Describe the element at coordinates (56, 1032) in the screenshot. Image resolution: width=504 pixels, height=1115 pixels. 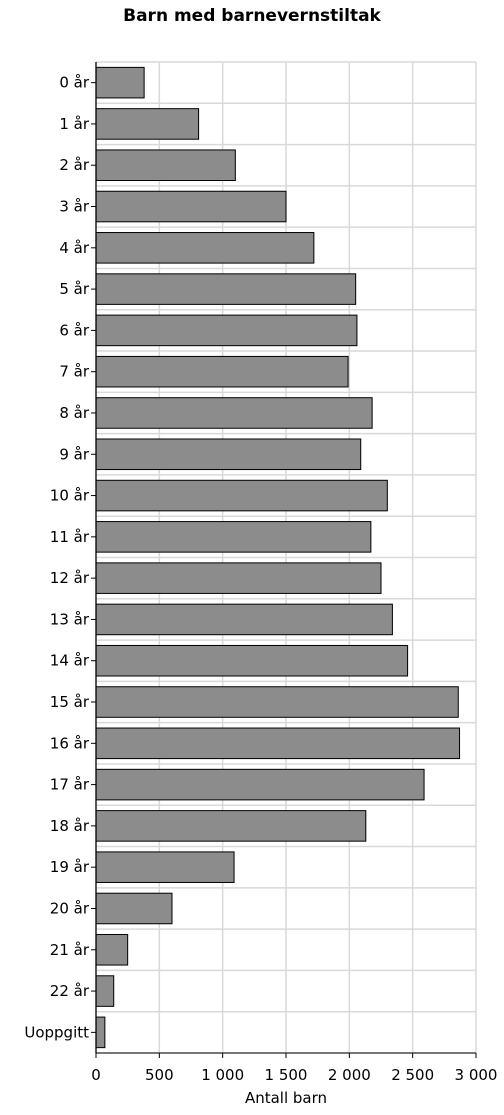
I see `y-tick-label: Uoppgitt` at that location.